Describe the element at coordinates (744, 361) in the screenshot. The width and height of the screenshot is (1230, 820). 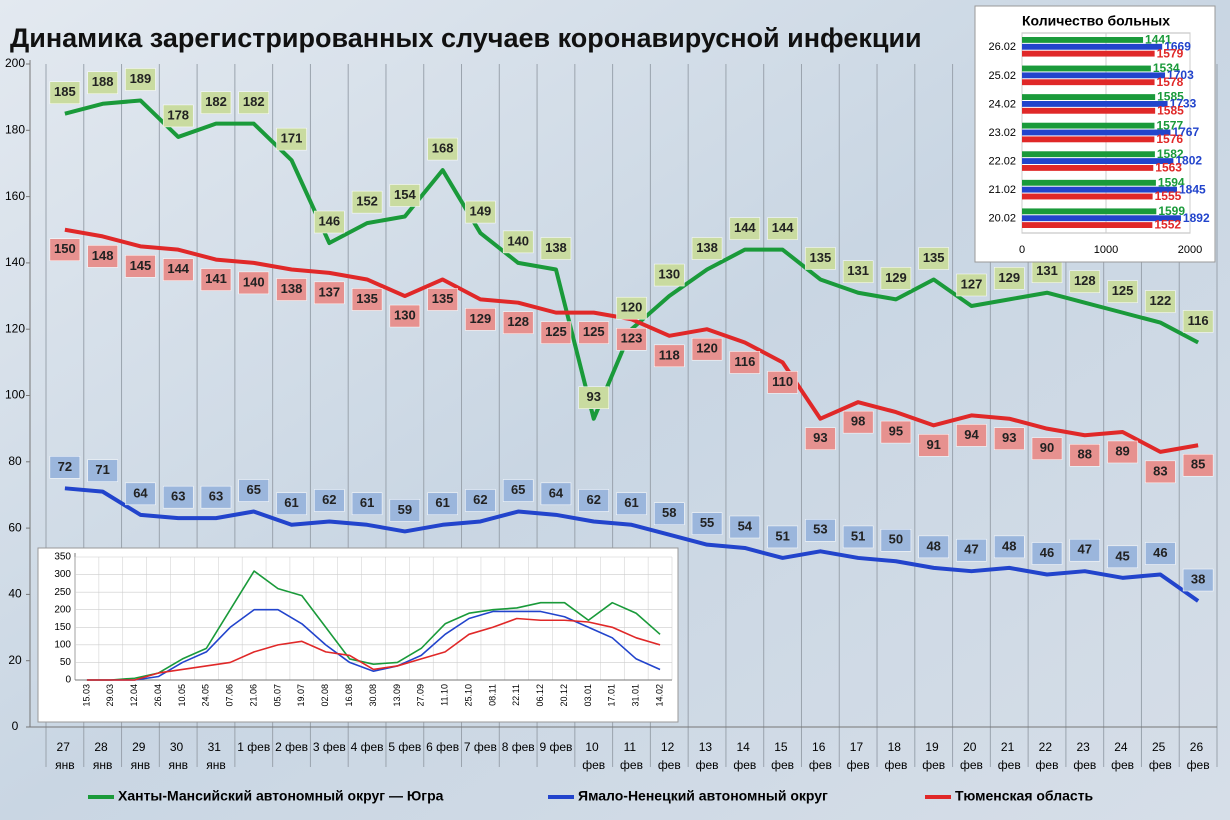
I see `data-label: 116` at that location.